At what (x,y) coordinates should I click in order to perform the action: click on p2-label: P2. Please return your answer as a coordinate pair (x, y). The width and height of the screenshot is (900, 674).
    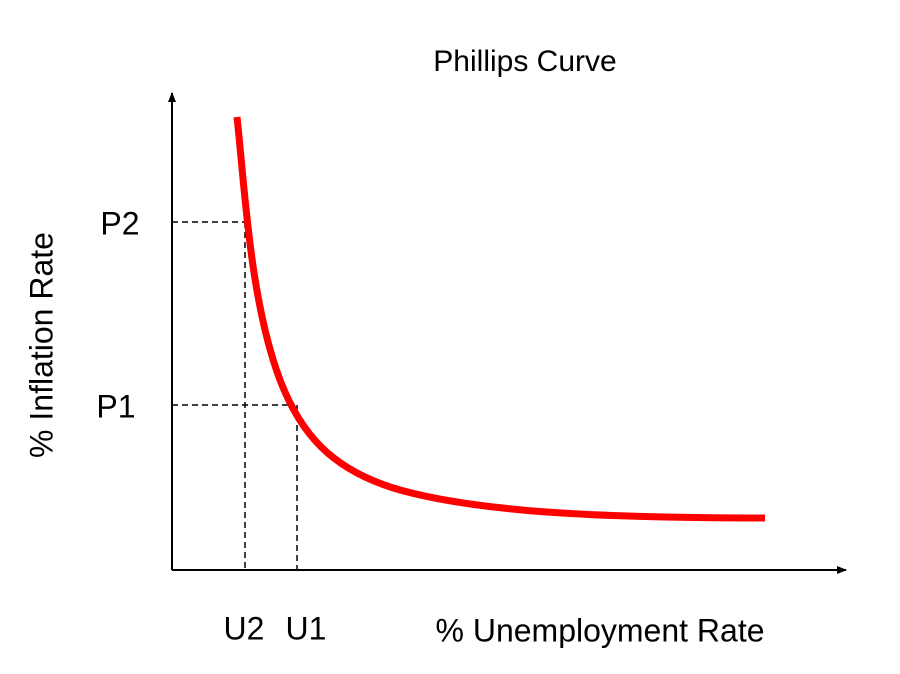
    Looking at the image, I should click on (119, 223).